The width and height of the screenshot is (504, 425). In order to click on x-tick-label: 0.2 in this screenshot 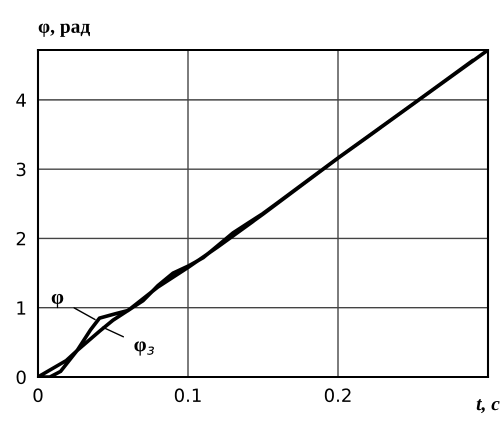, I will do `click(337, 395)`.